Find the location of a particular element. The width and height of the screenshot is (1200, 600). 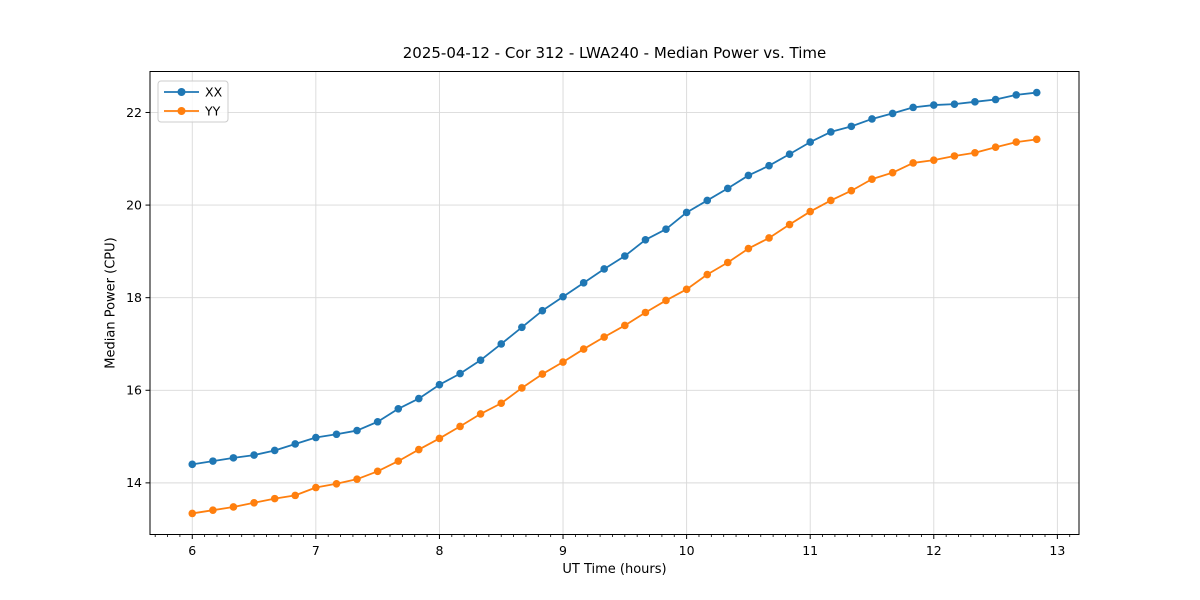

y-tick-label: 14 is located at coordinates (134, 482).